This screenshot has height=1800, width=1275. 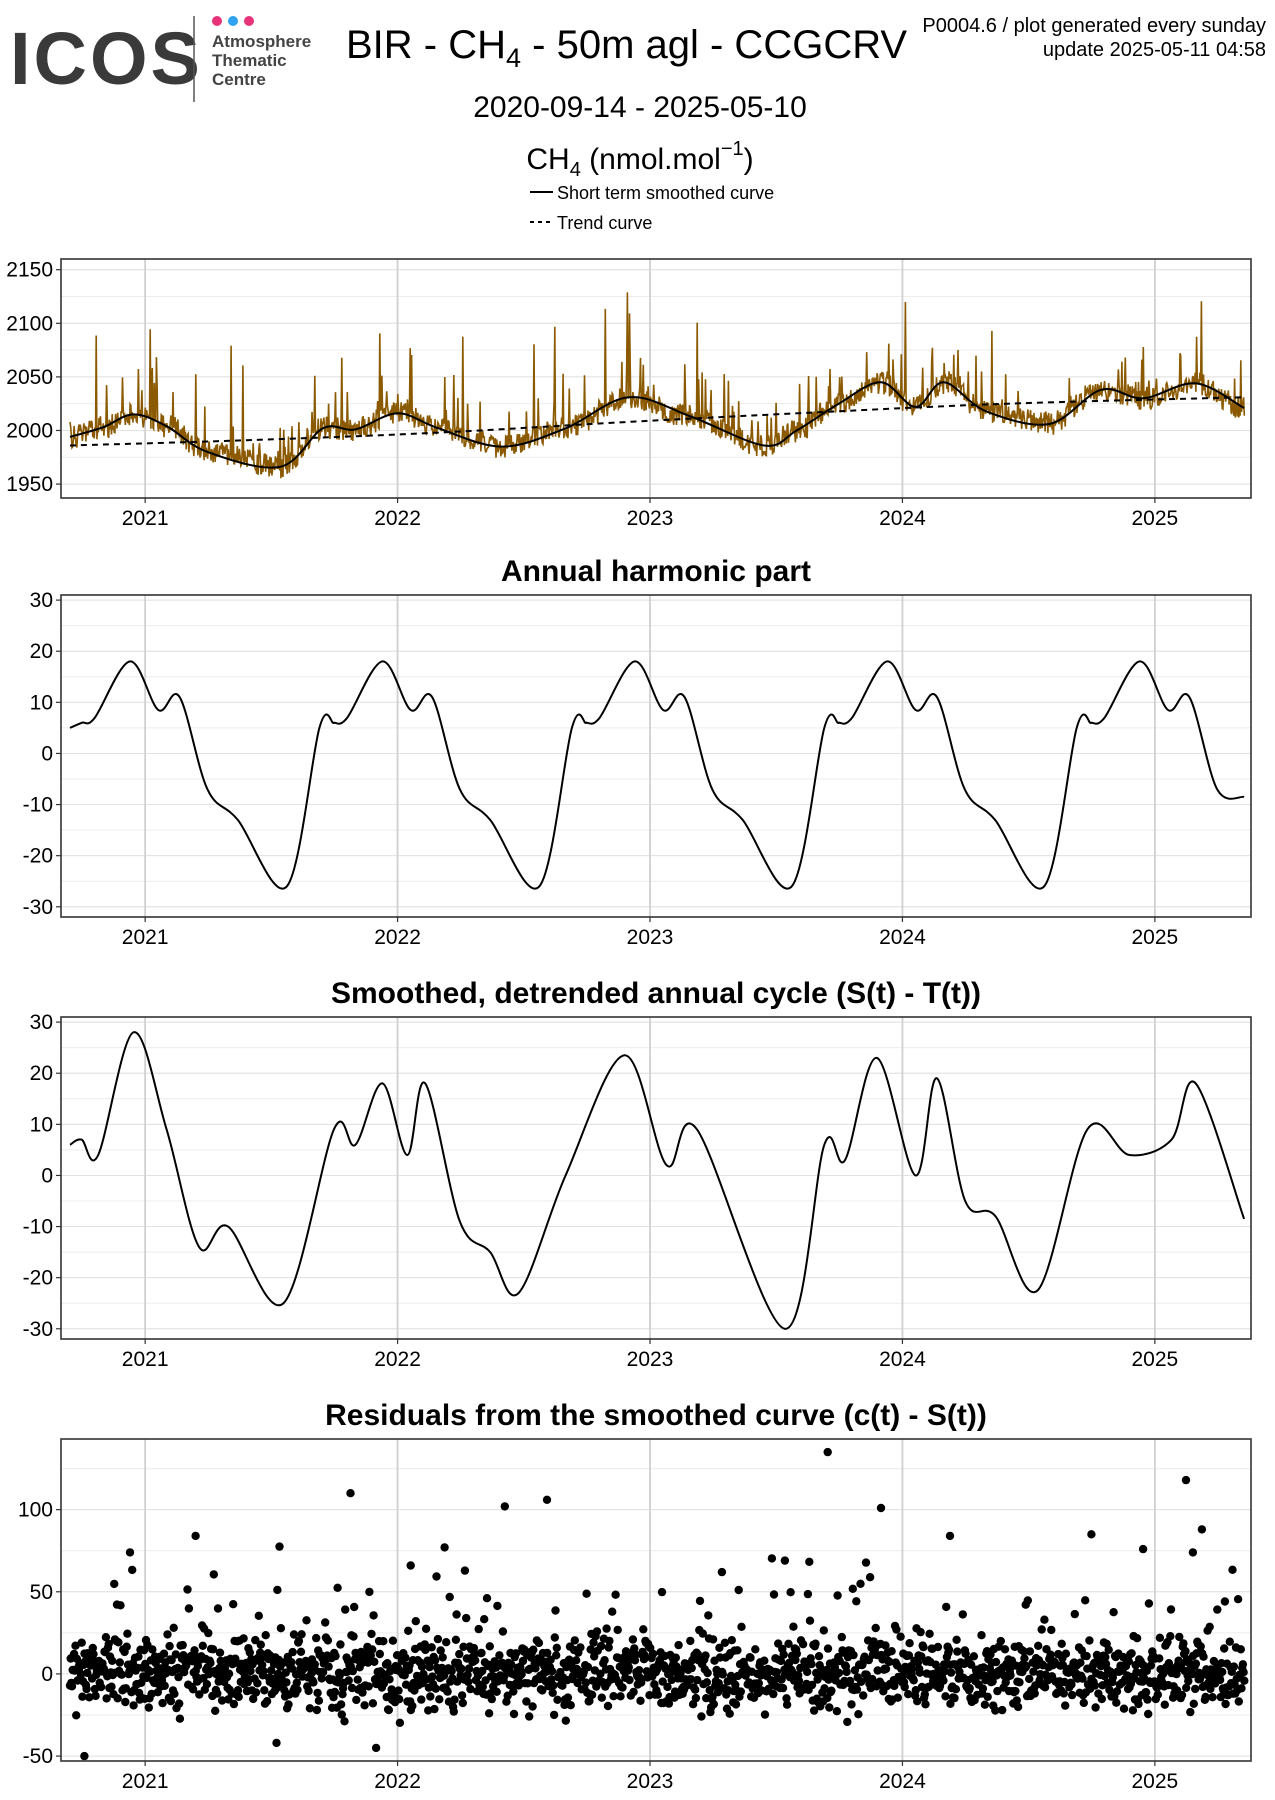 What do you see at coordinates (639, 159) in the screenshot?
I see `unit-label: CH4 (nmol.mol−1)` at bounding box center [639, 159].